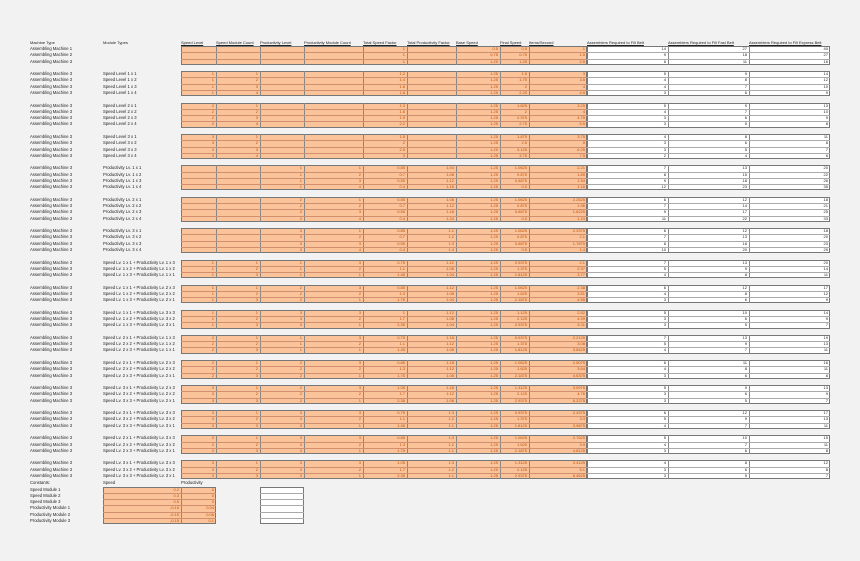  I want to click on value-cell: 1.625, so click(521, 293).